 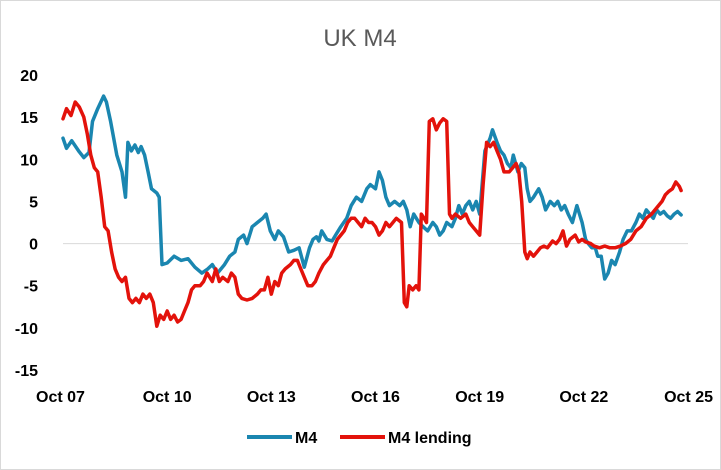 What do you see at coordinates (26, 371) in the screenshot?
I see `y-tick-label: -15` at bounding box center [26, 371].